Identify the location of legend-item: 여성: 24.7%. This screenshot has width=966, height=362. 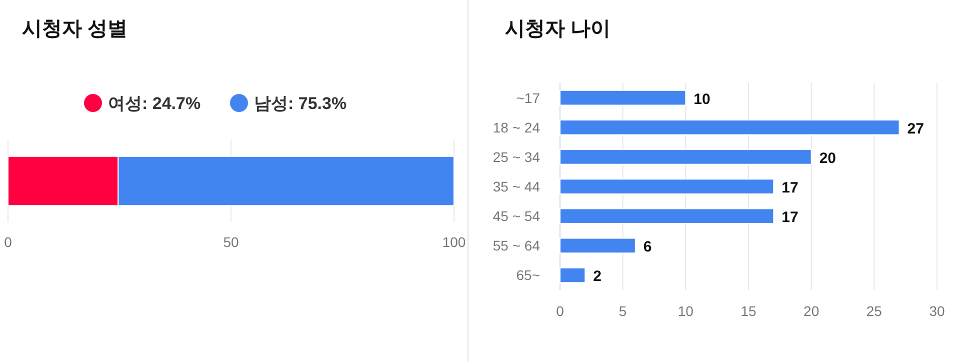
(142, 103).